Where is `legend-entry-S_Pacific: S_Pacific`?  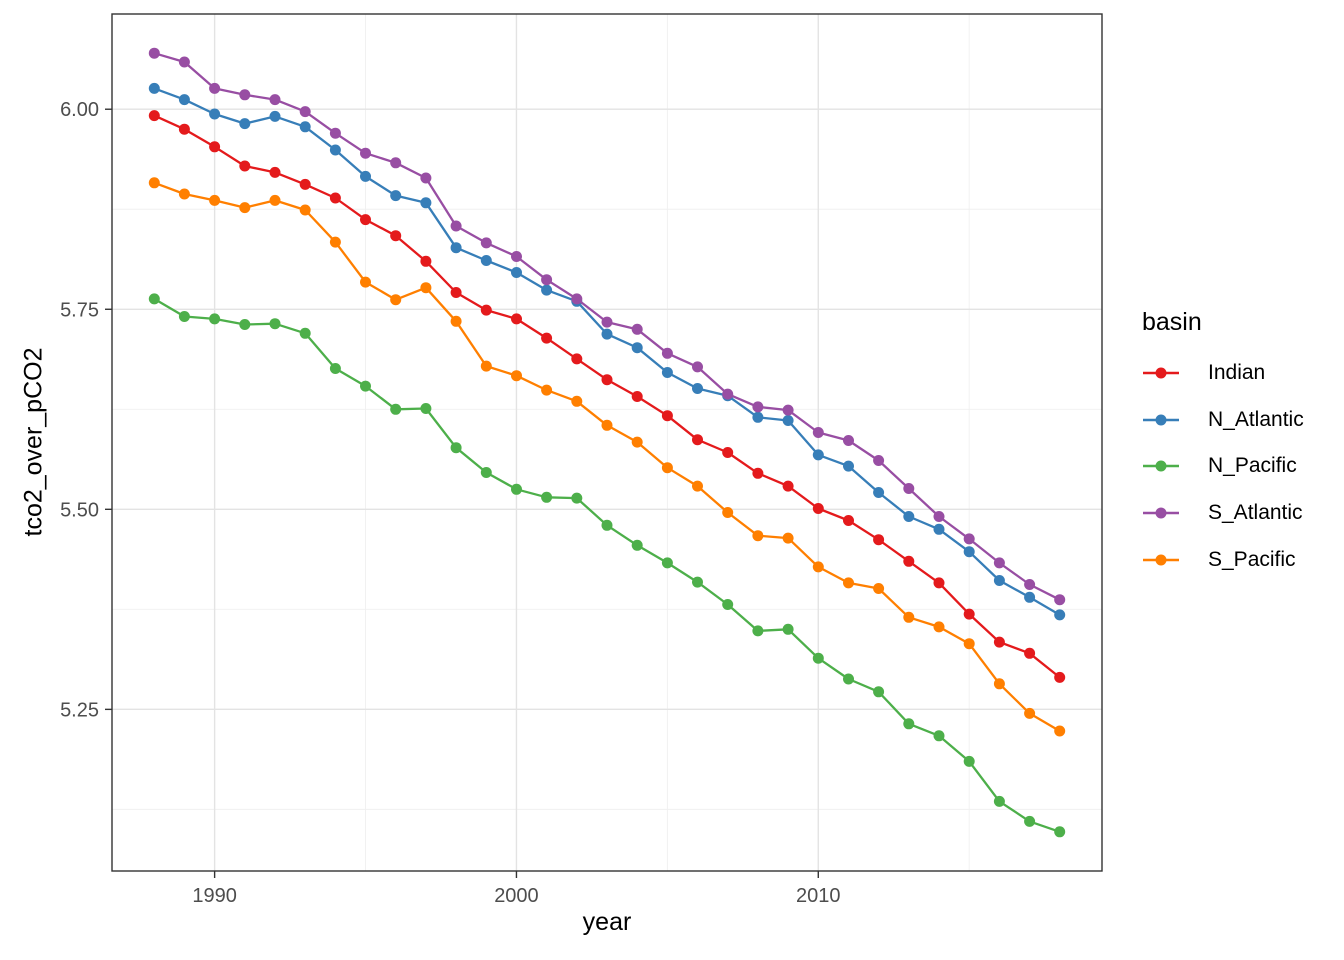
legend-entry-S_Pacific: S_Pacific is located at coordinates (1219, 560).